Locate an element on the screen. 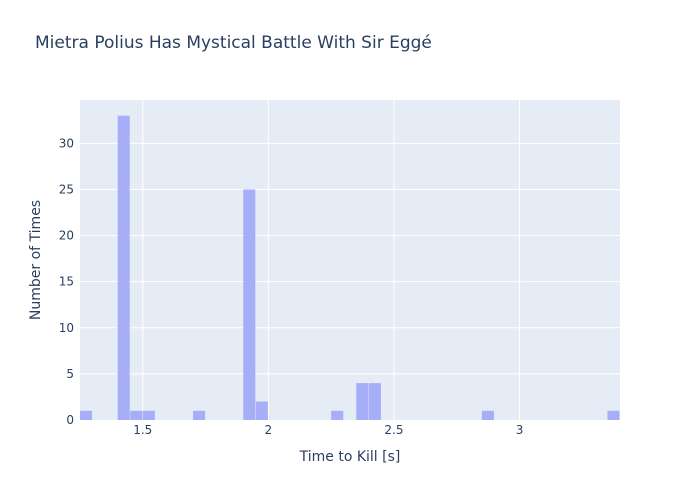 Image resolution: width=700 pixels, height=500 pixels. y-tick-label: 25 is located at coordinates (66, 189).